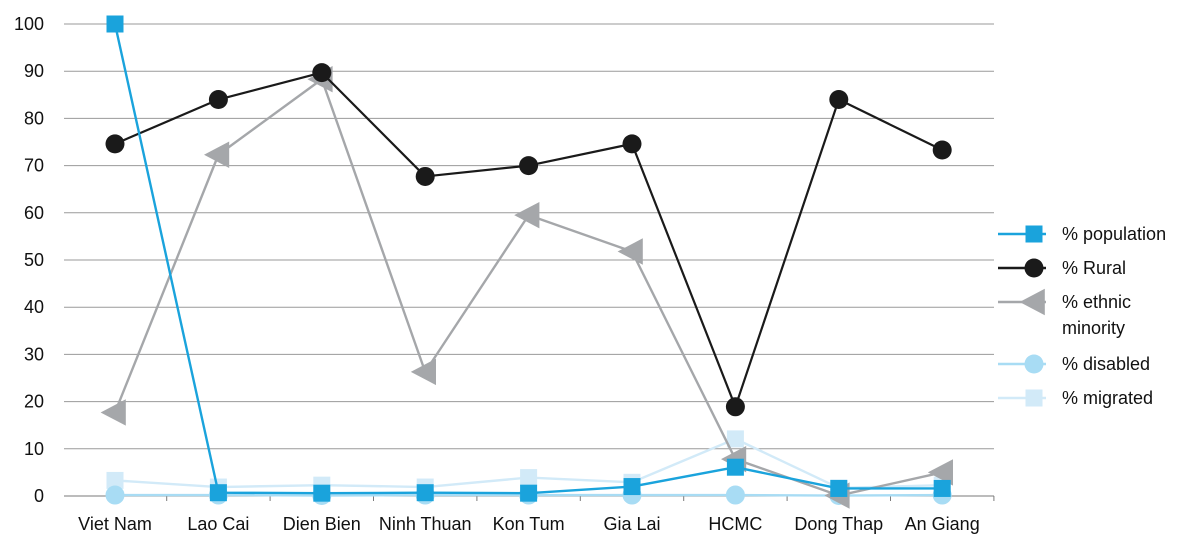  Describe the element at coordinates (34, 402) in the screenshot. I see `y-tick-label: 20` at that location.